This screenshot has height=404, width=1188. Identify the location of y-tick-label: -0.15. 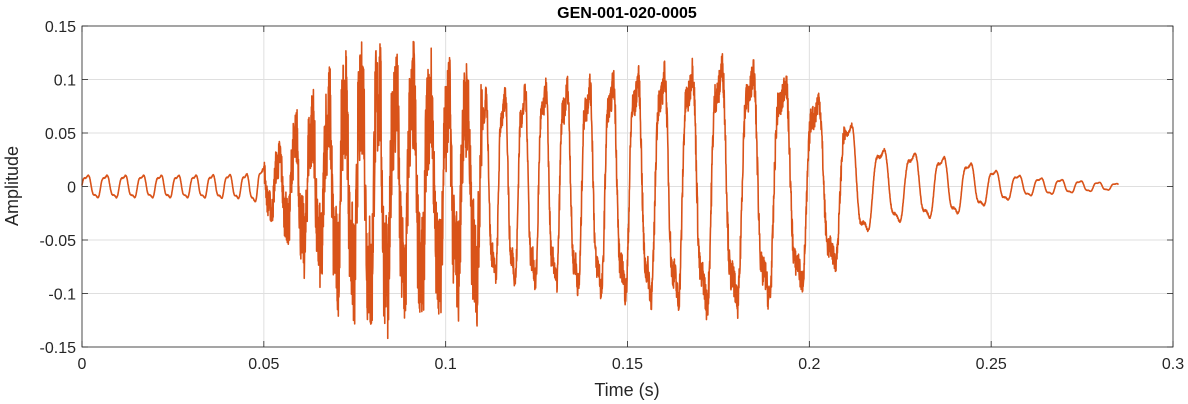
(58, 348).